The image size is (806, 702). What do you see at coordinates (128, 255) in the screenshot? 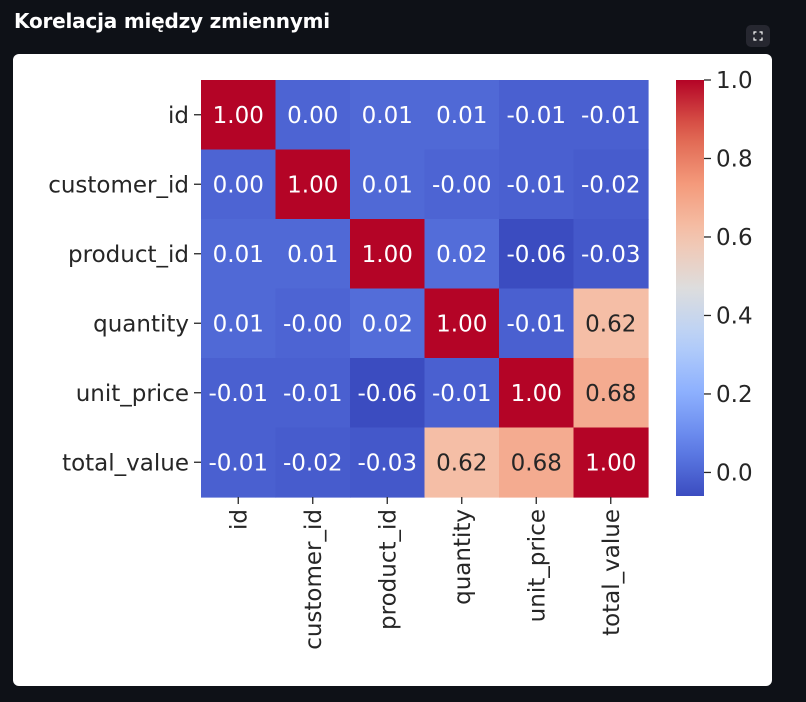
I see `row-label: product_id` at bounding box center [128, 255].